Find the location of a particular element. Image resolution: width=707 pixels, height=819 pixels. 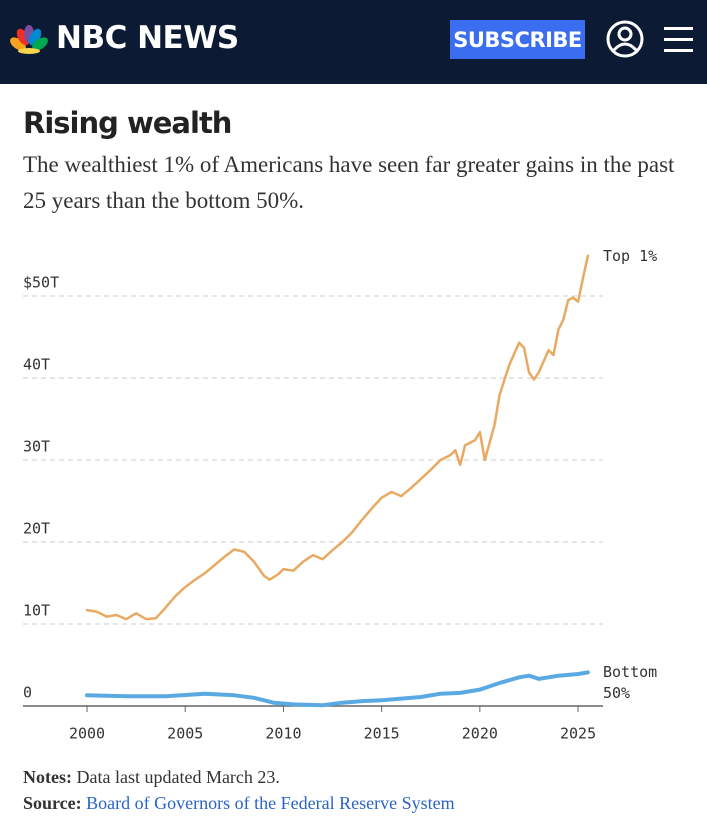

menu-icon is located at coordinates (679, 40).